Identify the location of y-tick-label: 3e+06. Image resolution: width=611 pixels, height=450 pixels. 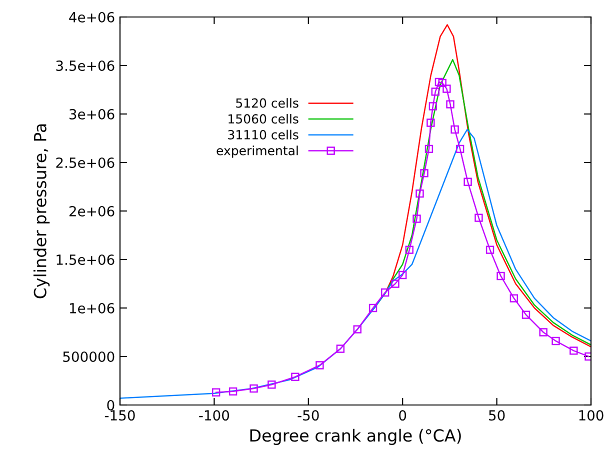
(92, 114).